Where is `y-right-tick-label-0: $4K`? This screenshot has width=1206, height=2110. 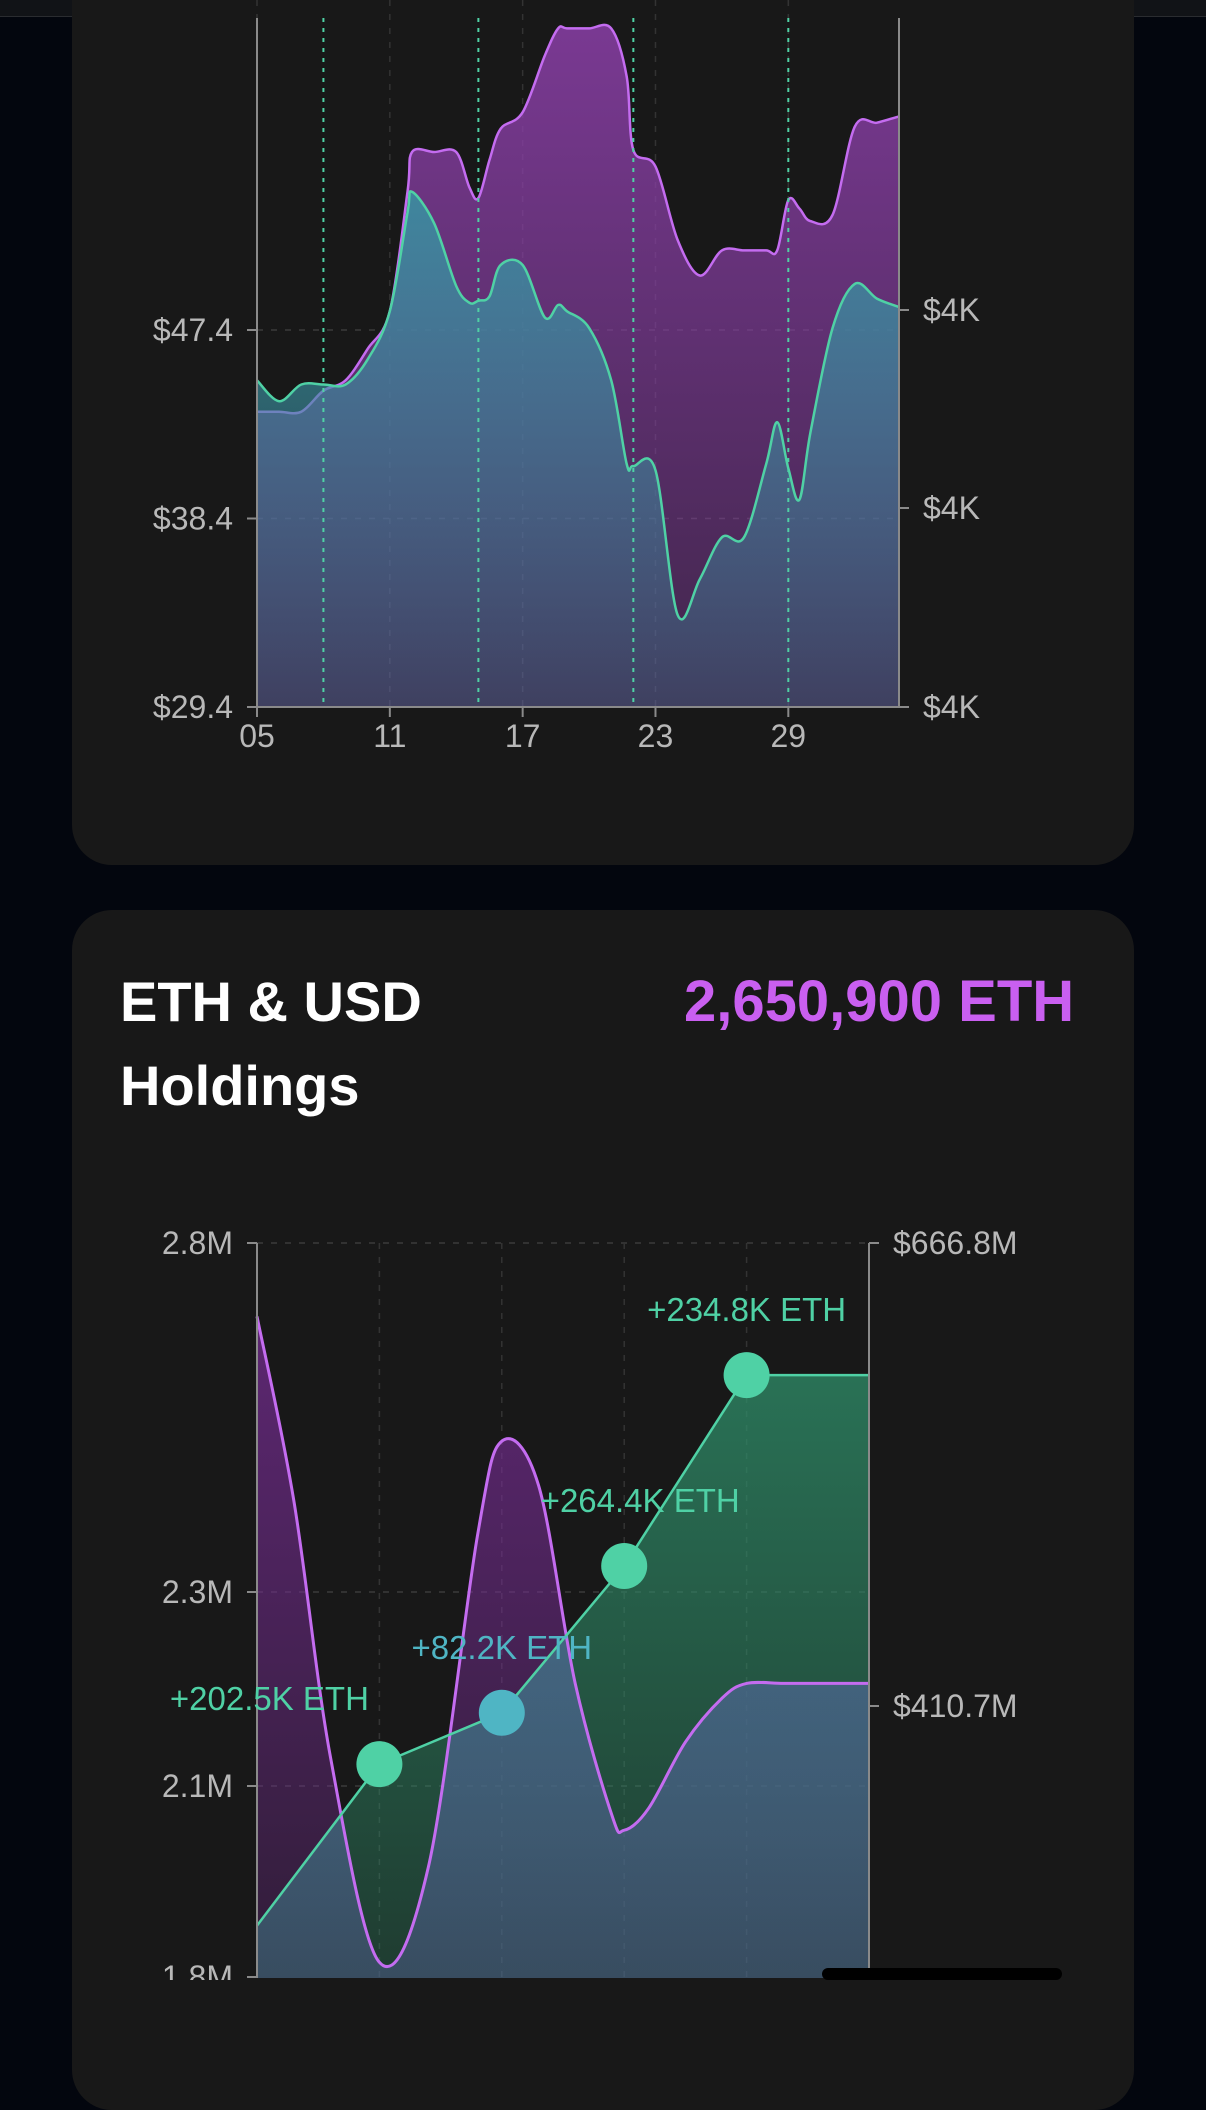 y-right-tick-label-0: $4K is located at coordinates (951, 310).